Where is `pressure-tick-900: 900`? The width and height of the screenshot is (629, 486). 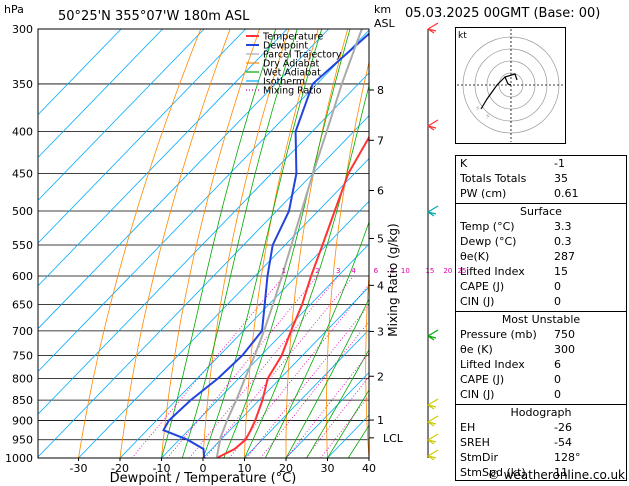
pressure-tick-900: 900 is located at coordinates (22, 420).